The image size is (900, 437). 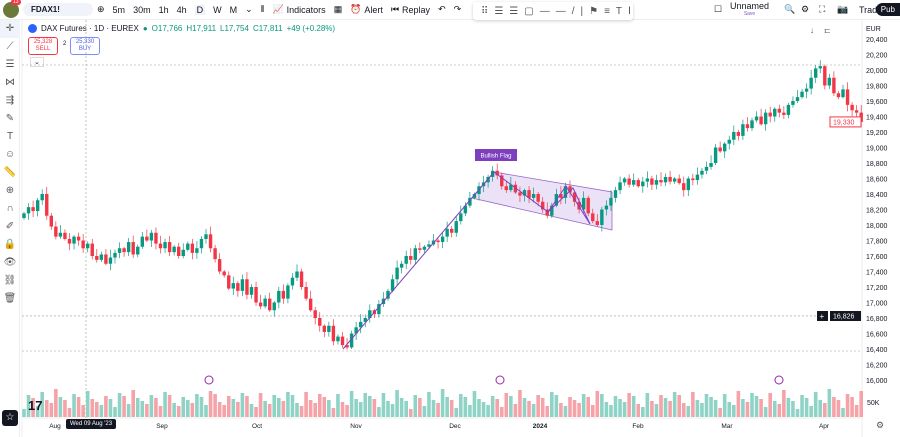 I want to click on trend-line-icon: ⟋, so click(x=10, y=46).